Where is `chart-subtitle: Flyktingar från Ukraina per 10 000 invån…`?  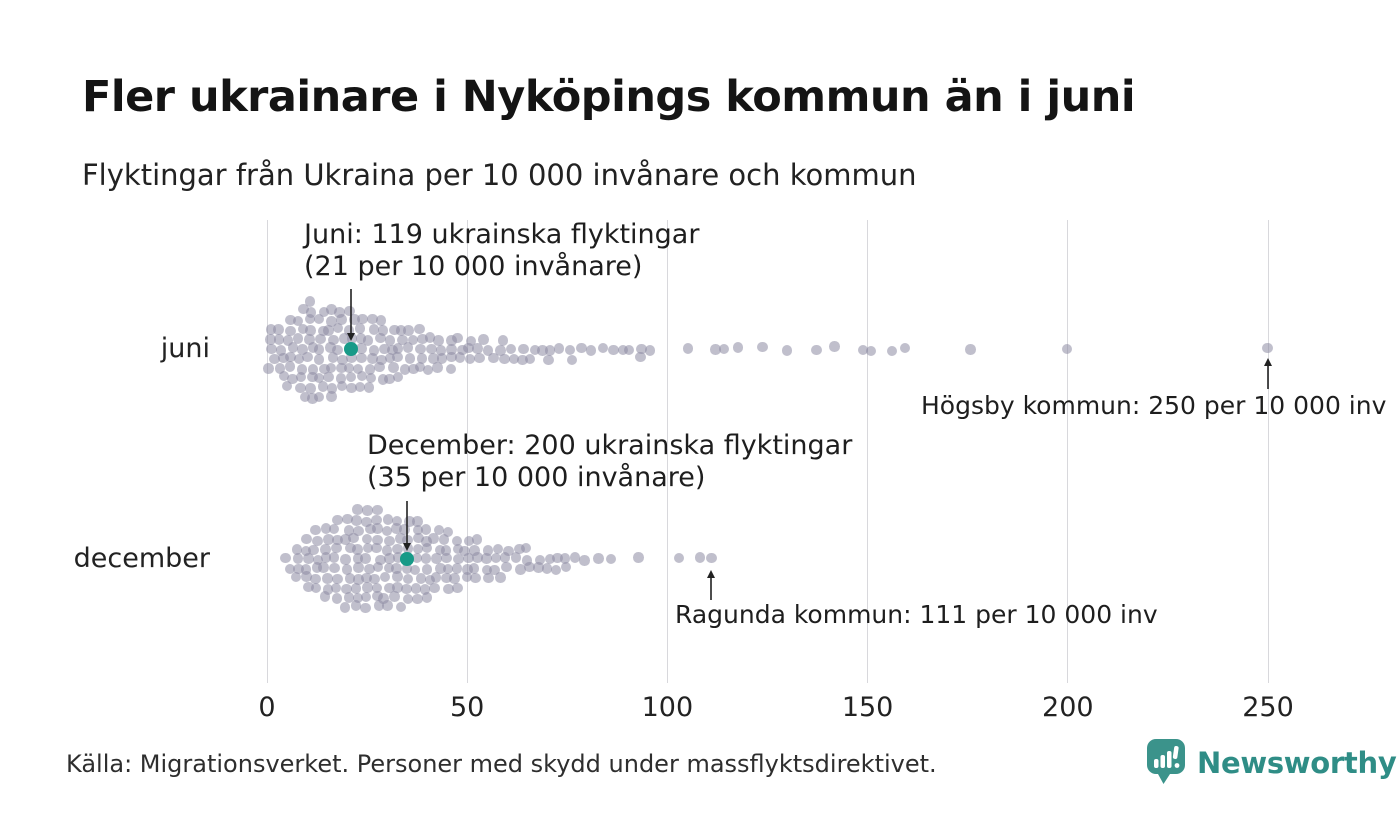 chart-subtitle: Flyktingar från Ukraina per 10 000 invån… is located at coordinates (499, 175).